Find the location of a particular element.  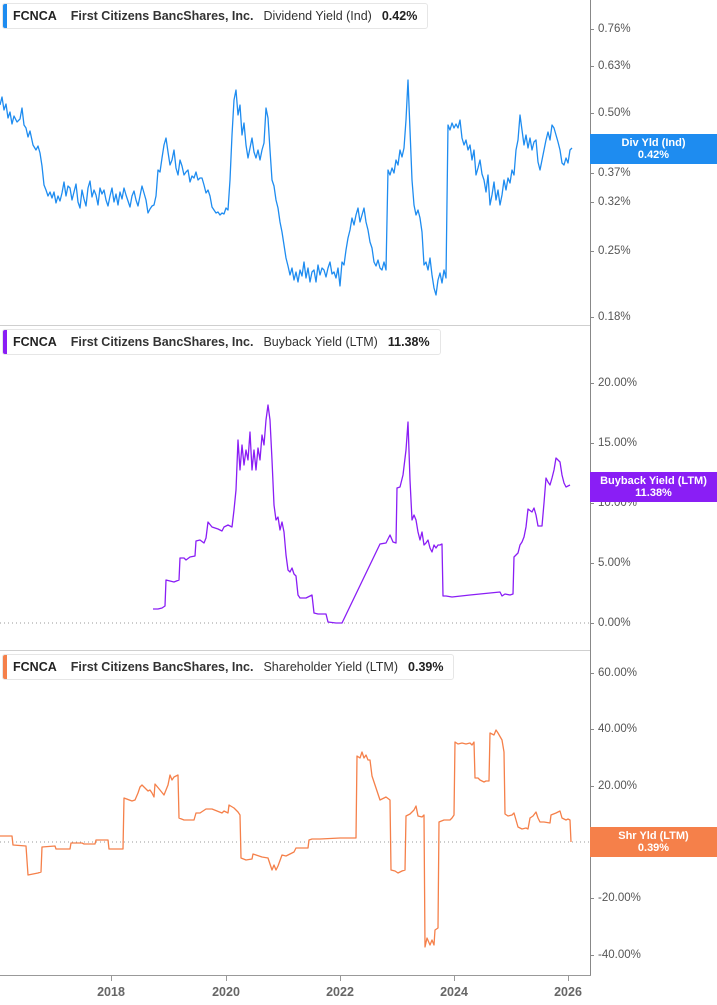

buyback-last-value-badge: Buyback Yield (LTM) 11.38% is located at coordinates (653, 487).